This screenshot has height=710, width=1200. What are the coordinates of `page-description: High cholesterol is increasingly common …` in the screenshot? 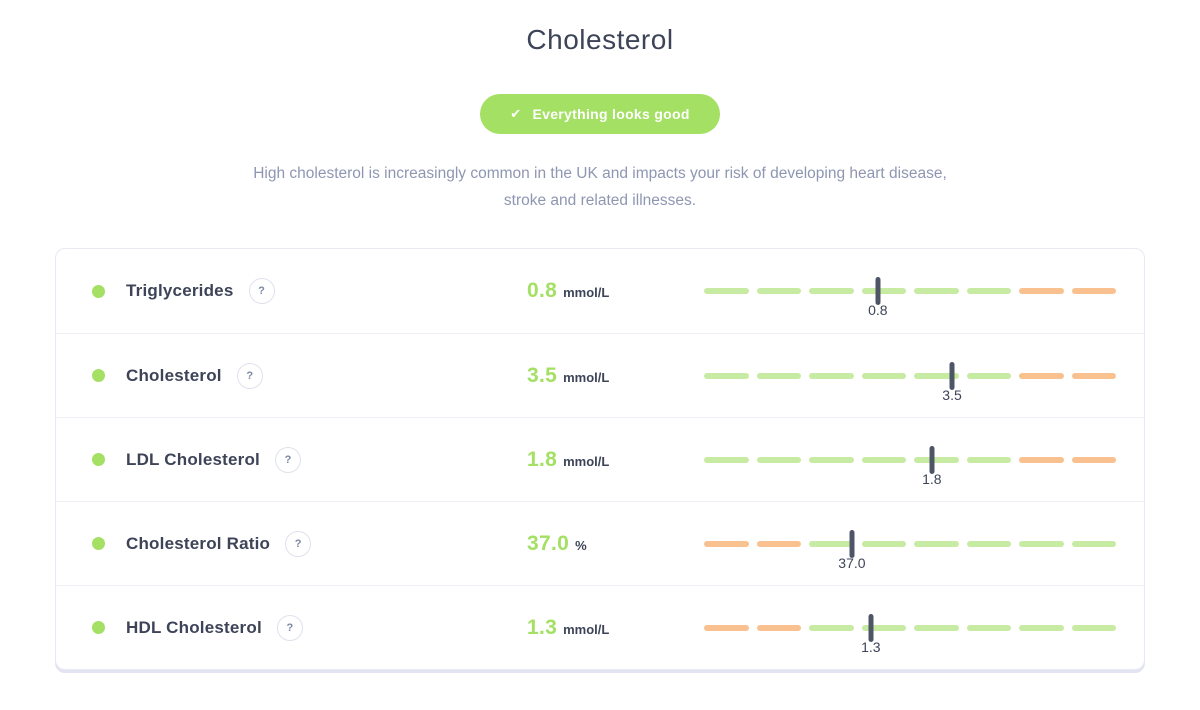 It's located at (600, 187).